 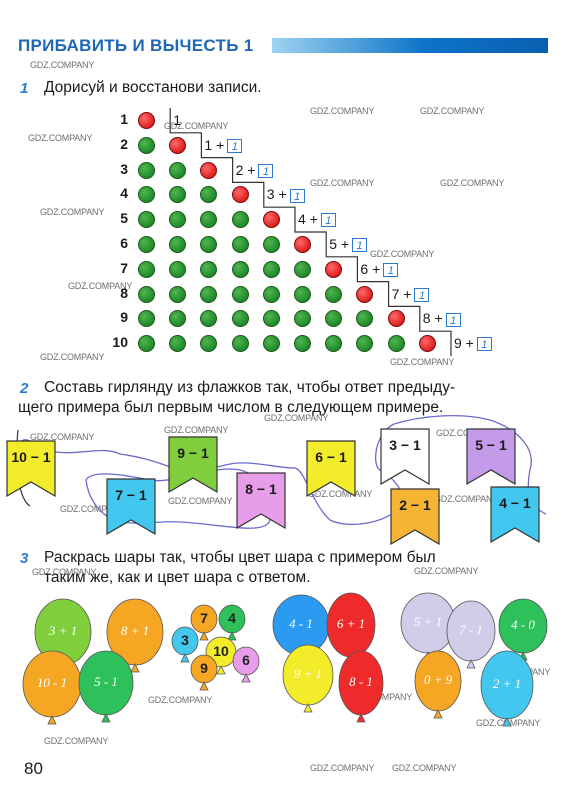 What do you see at coordinates (308, 673) in the screenshot?
I see `balloon-label: 9 + 1` at bounding box center [308, 673].